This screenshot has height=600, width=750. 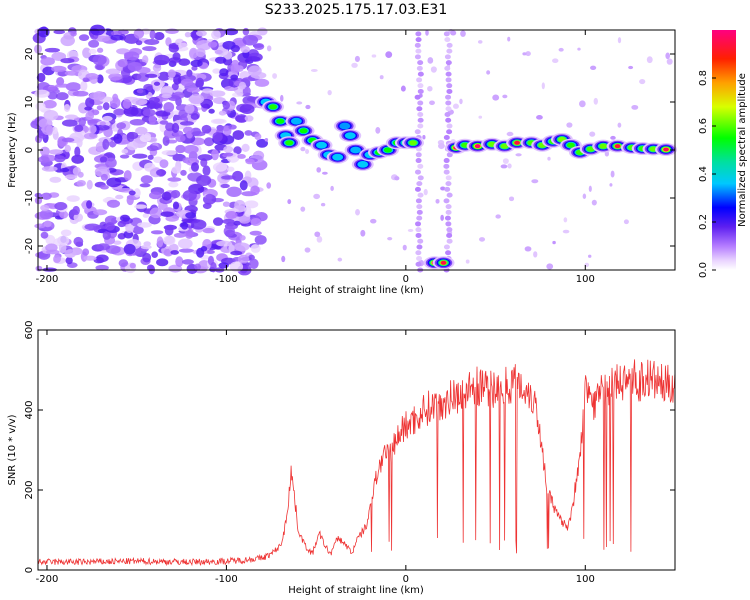 I want to click on heatmap-xtick-label: -100, so click(x=226, y=279).